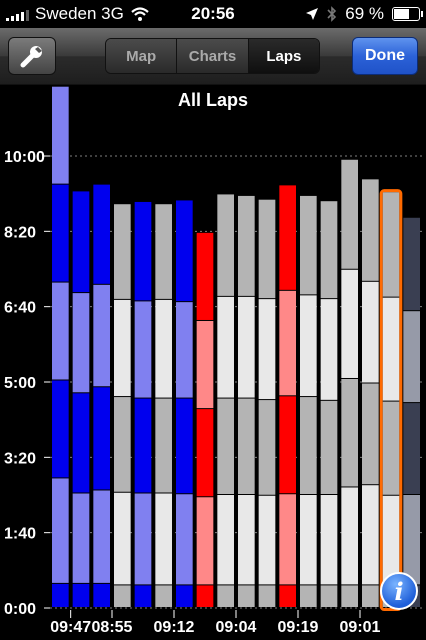  I want to click on settings-button, so click(32, 56).